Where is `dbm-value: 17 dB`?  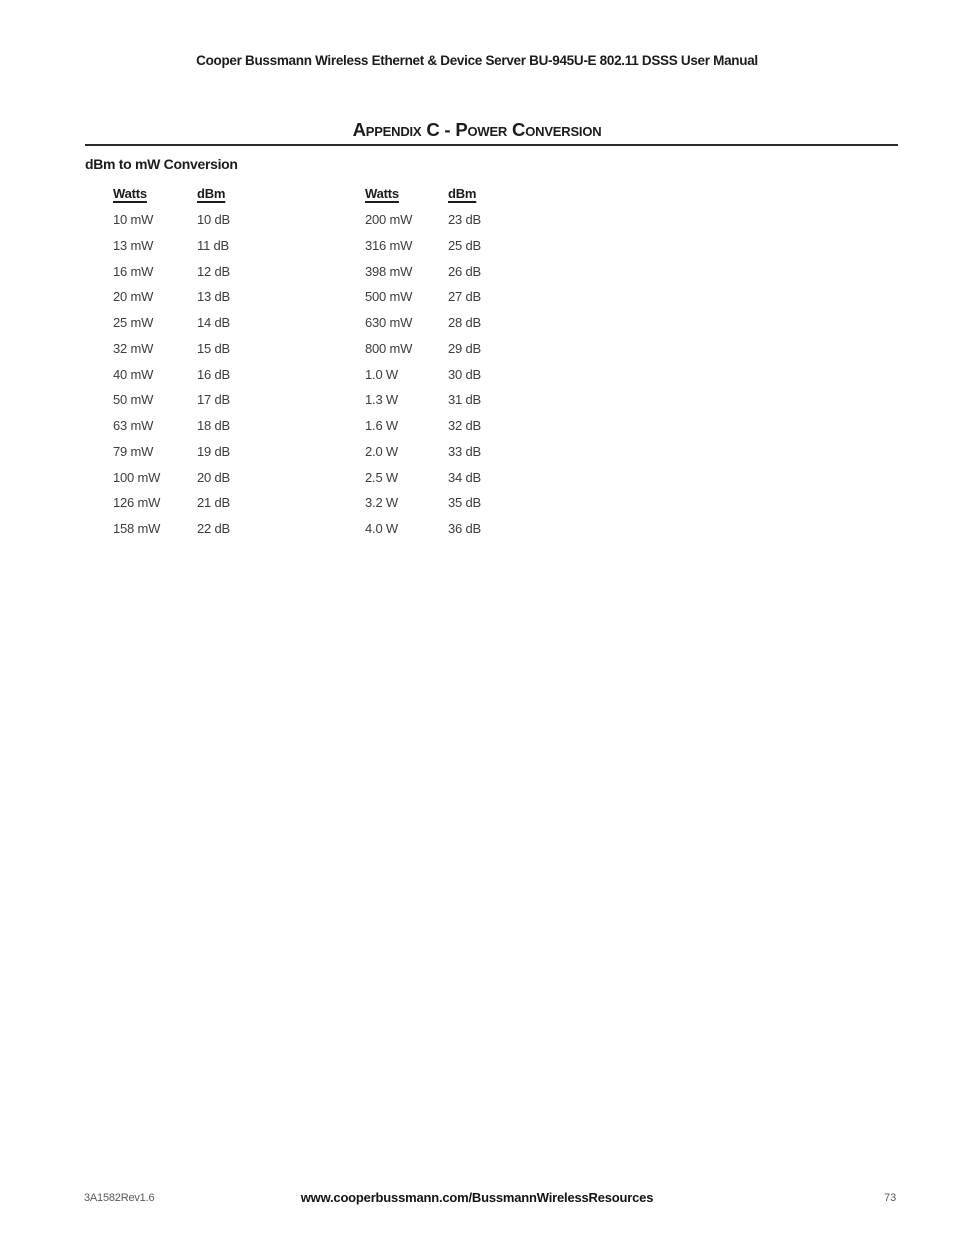
dbm-value: 17 dB is located at coordinates (213, 400).